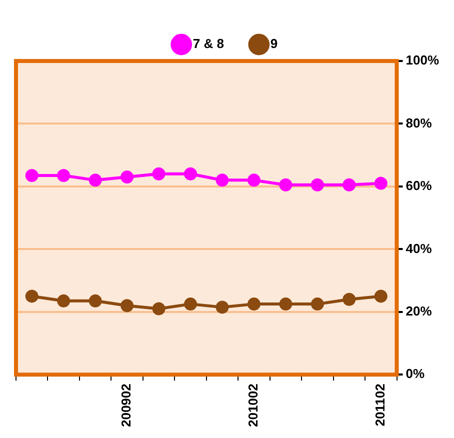 The height and width of the screenshot is (438, 454). What do you see at coordinates (253, 406) in the screenshot?
I see `x-tick-label: 201002` at bounding box center [253, 406].